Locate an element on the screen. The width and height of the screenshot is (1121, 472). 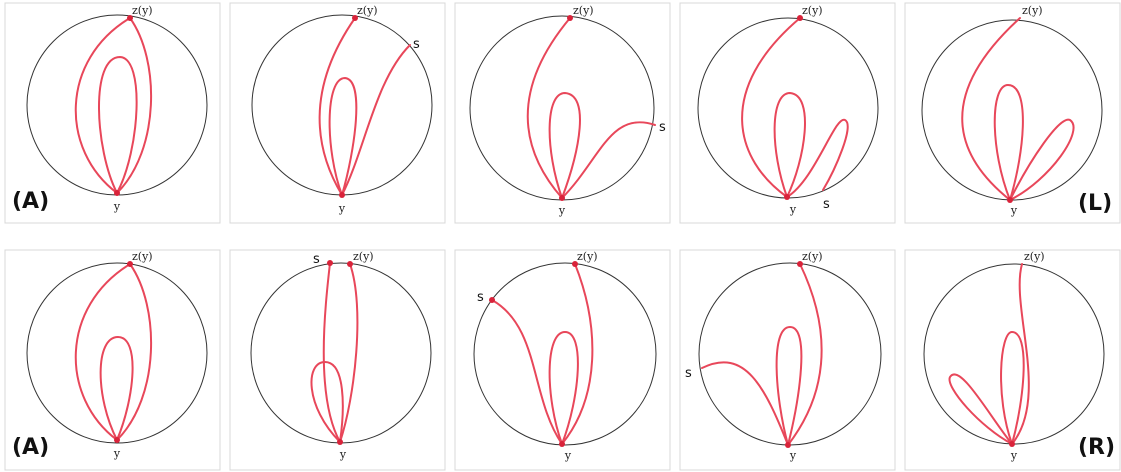
panel: z(y) y (L) is located at coordinates (1012, 113).